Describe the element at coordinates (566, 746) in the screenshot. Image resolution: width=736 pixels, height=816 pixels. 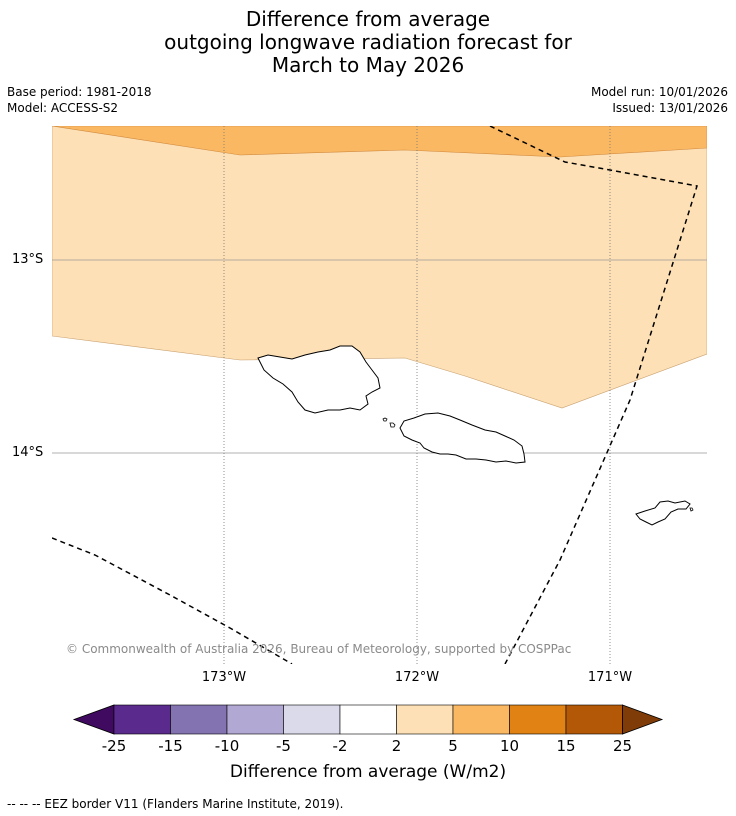
I see `colorbar-tick-label: 15` at that location.